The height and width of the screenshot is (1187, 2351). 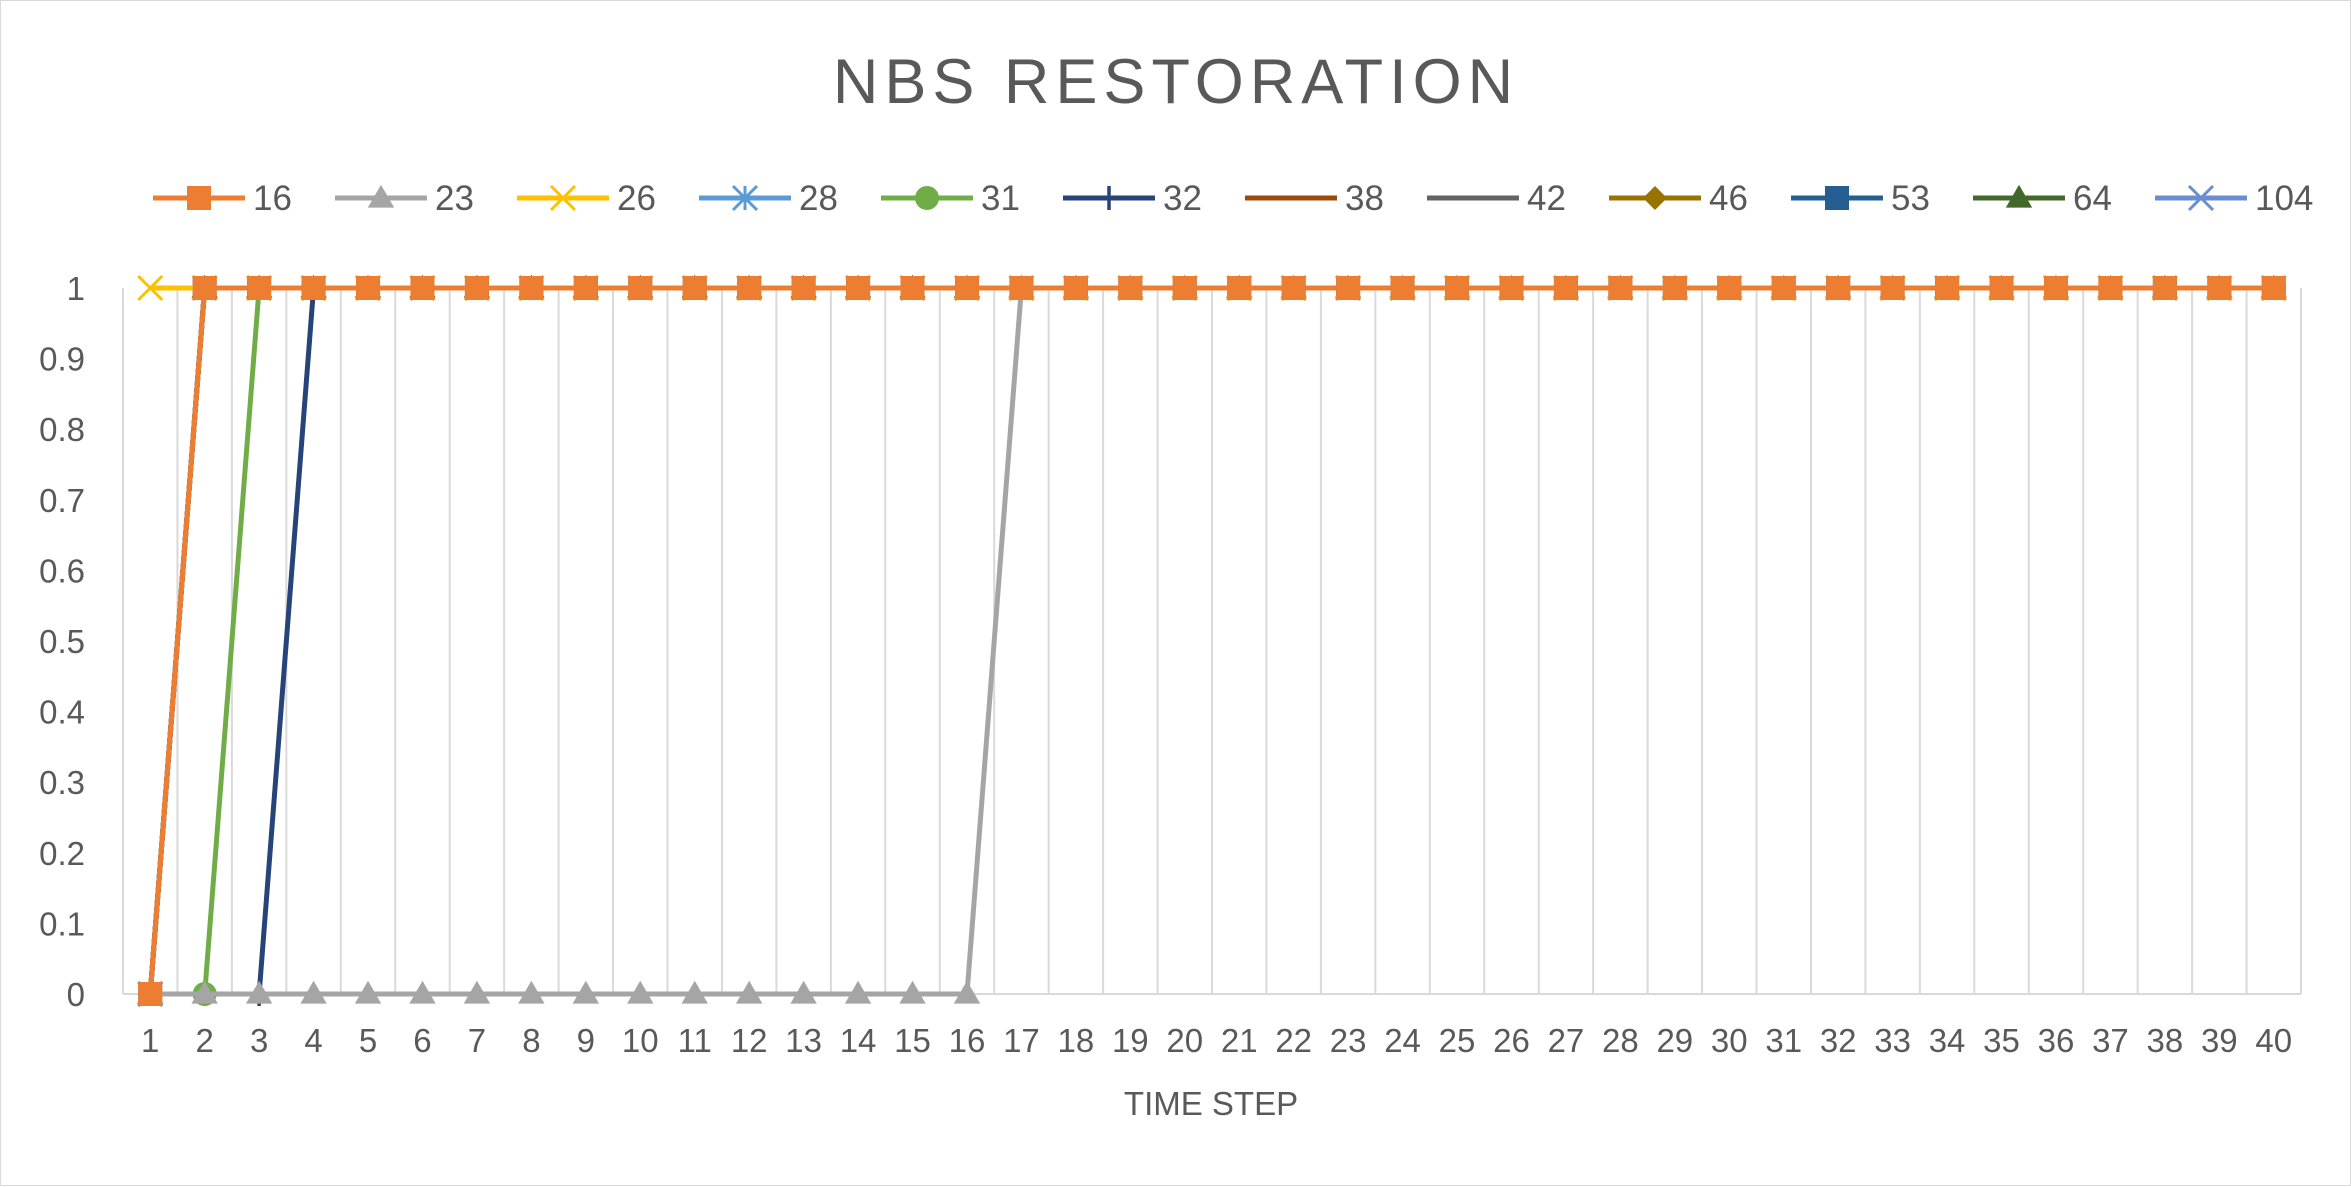 I want to click on legend-item-42: 42, so click(x=1496, y=198).